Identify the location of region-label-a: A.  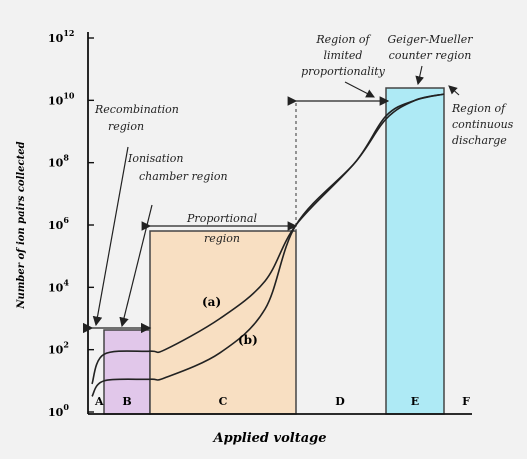
(99, 401).